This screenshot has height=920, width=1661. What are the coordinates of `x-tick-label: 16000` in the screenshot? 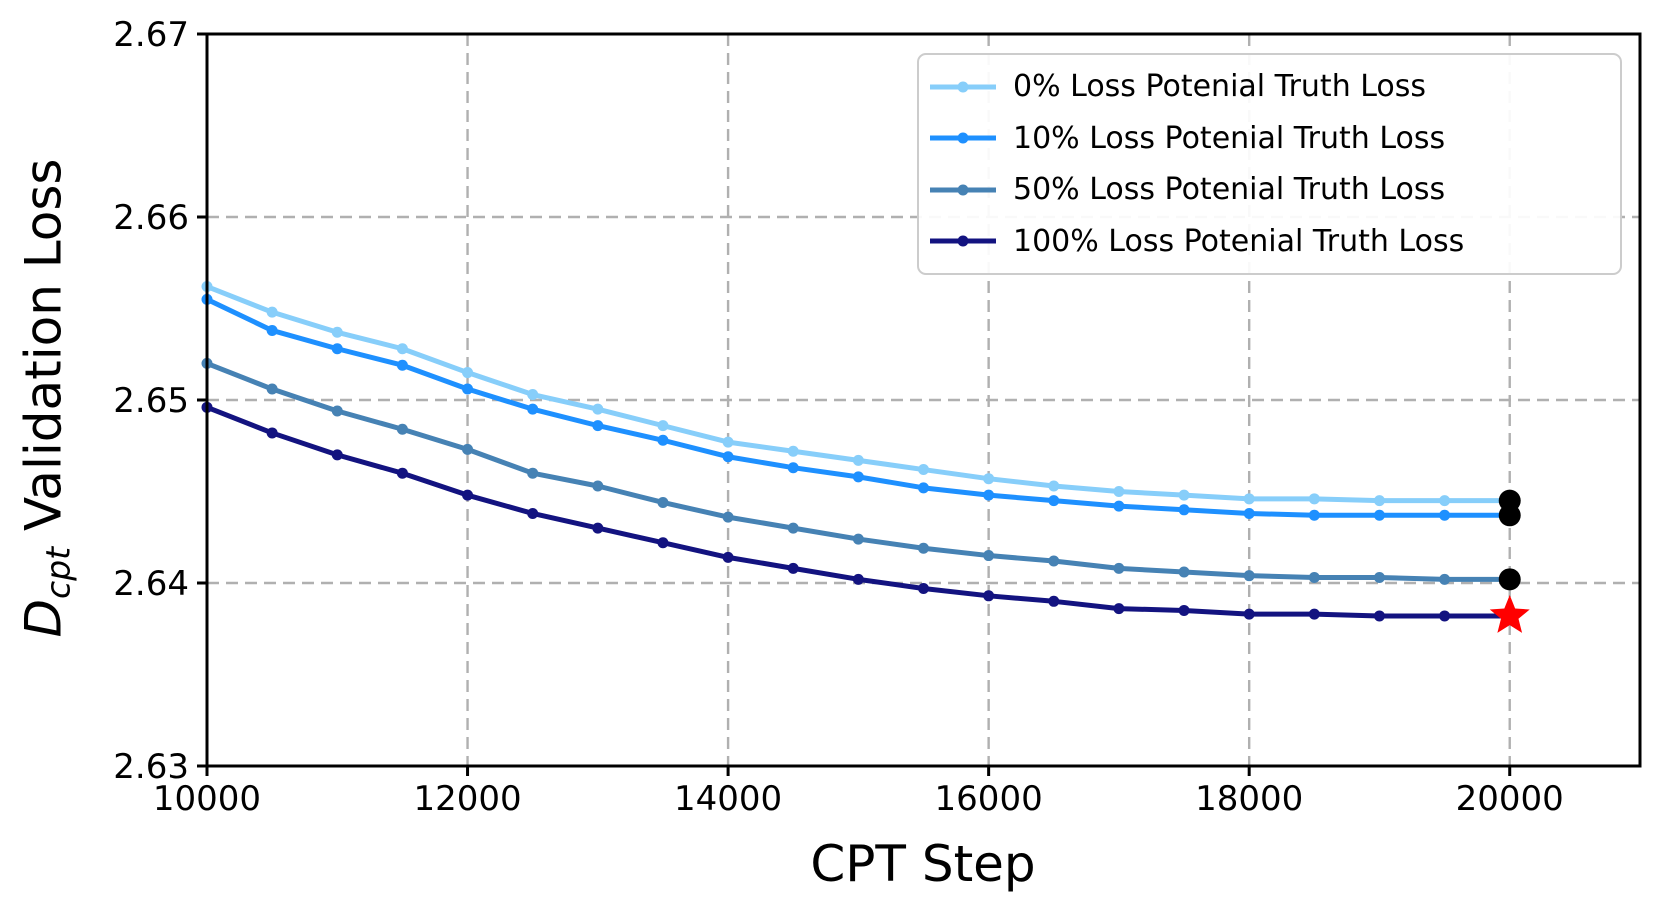 It's located at (989, 799).